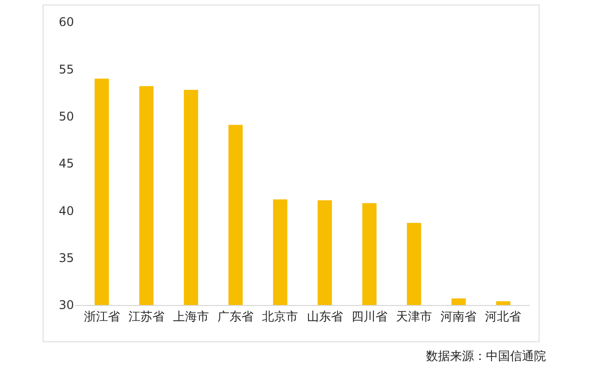  I want to click on x-tick-label: 河北省, so click(503, 316).